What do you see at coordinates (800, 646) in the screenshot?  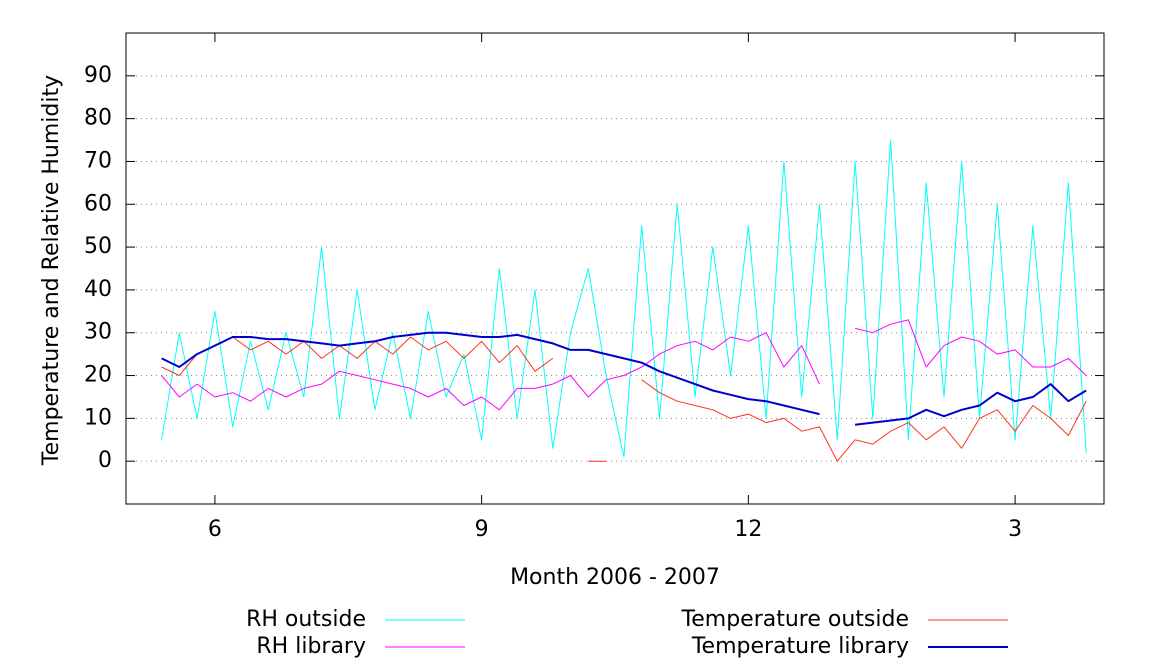 I see `legend-label: Temperature library` at bounding box center [800, 646].